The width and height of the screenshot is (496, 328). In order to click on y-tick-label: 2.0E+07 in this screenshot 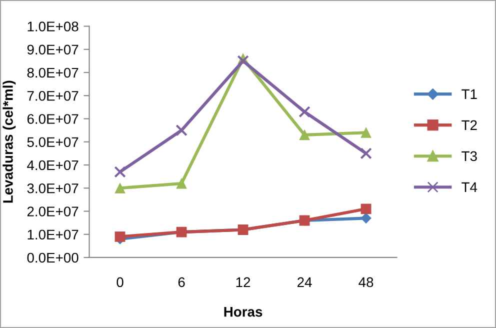, I will do `click(52, 211)`.